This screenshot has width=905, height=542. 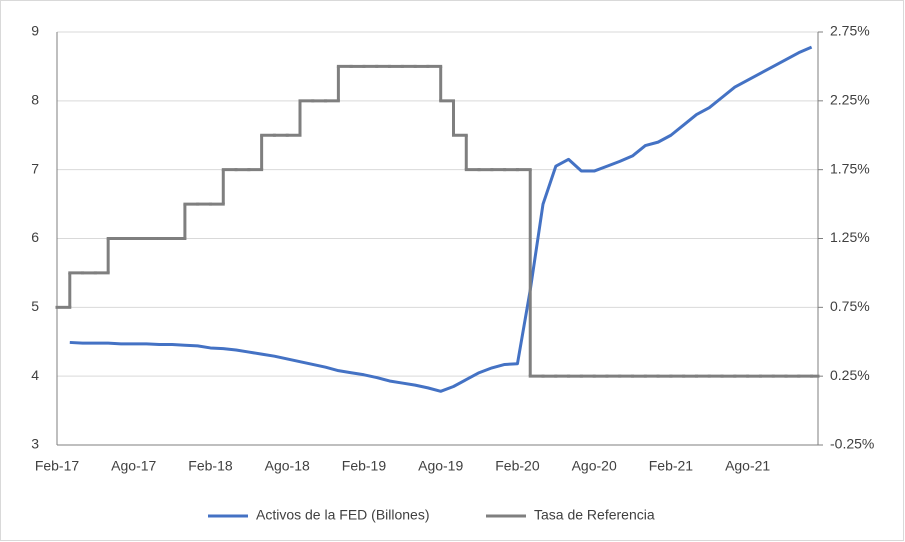 What do you see at coordinates (440, 466) in the screenshot?
I see `x-tick-label: Ago-19` at bounding box center [440, 466].